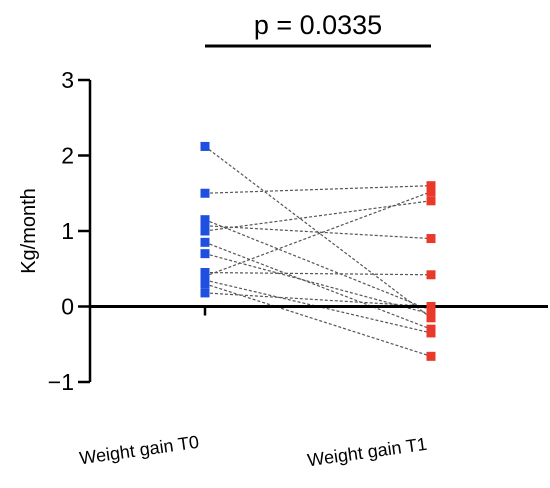  Describe the element at coordinates (367, 452) in the screenshot. I see `category-label: Weight gain T1` at that location.